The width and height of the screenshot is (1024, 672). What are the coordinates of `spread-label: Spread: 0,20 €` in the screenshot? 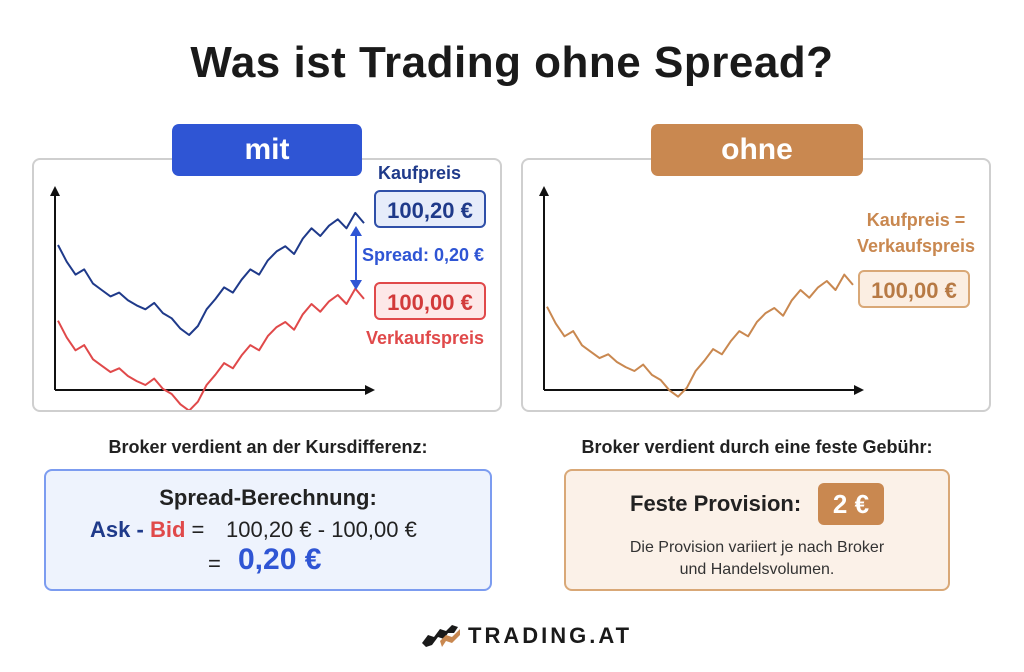 It's located at (423, 255).